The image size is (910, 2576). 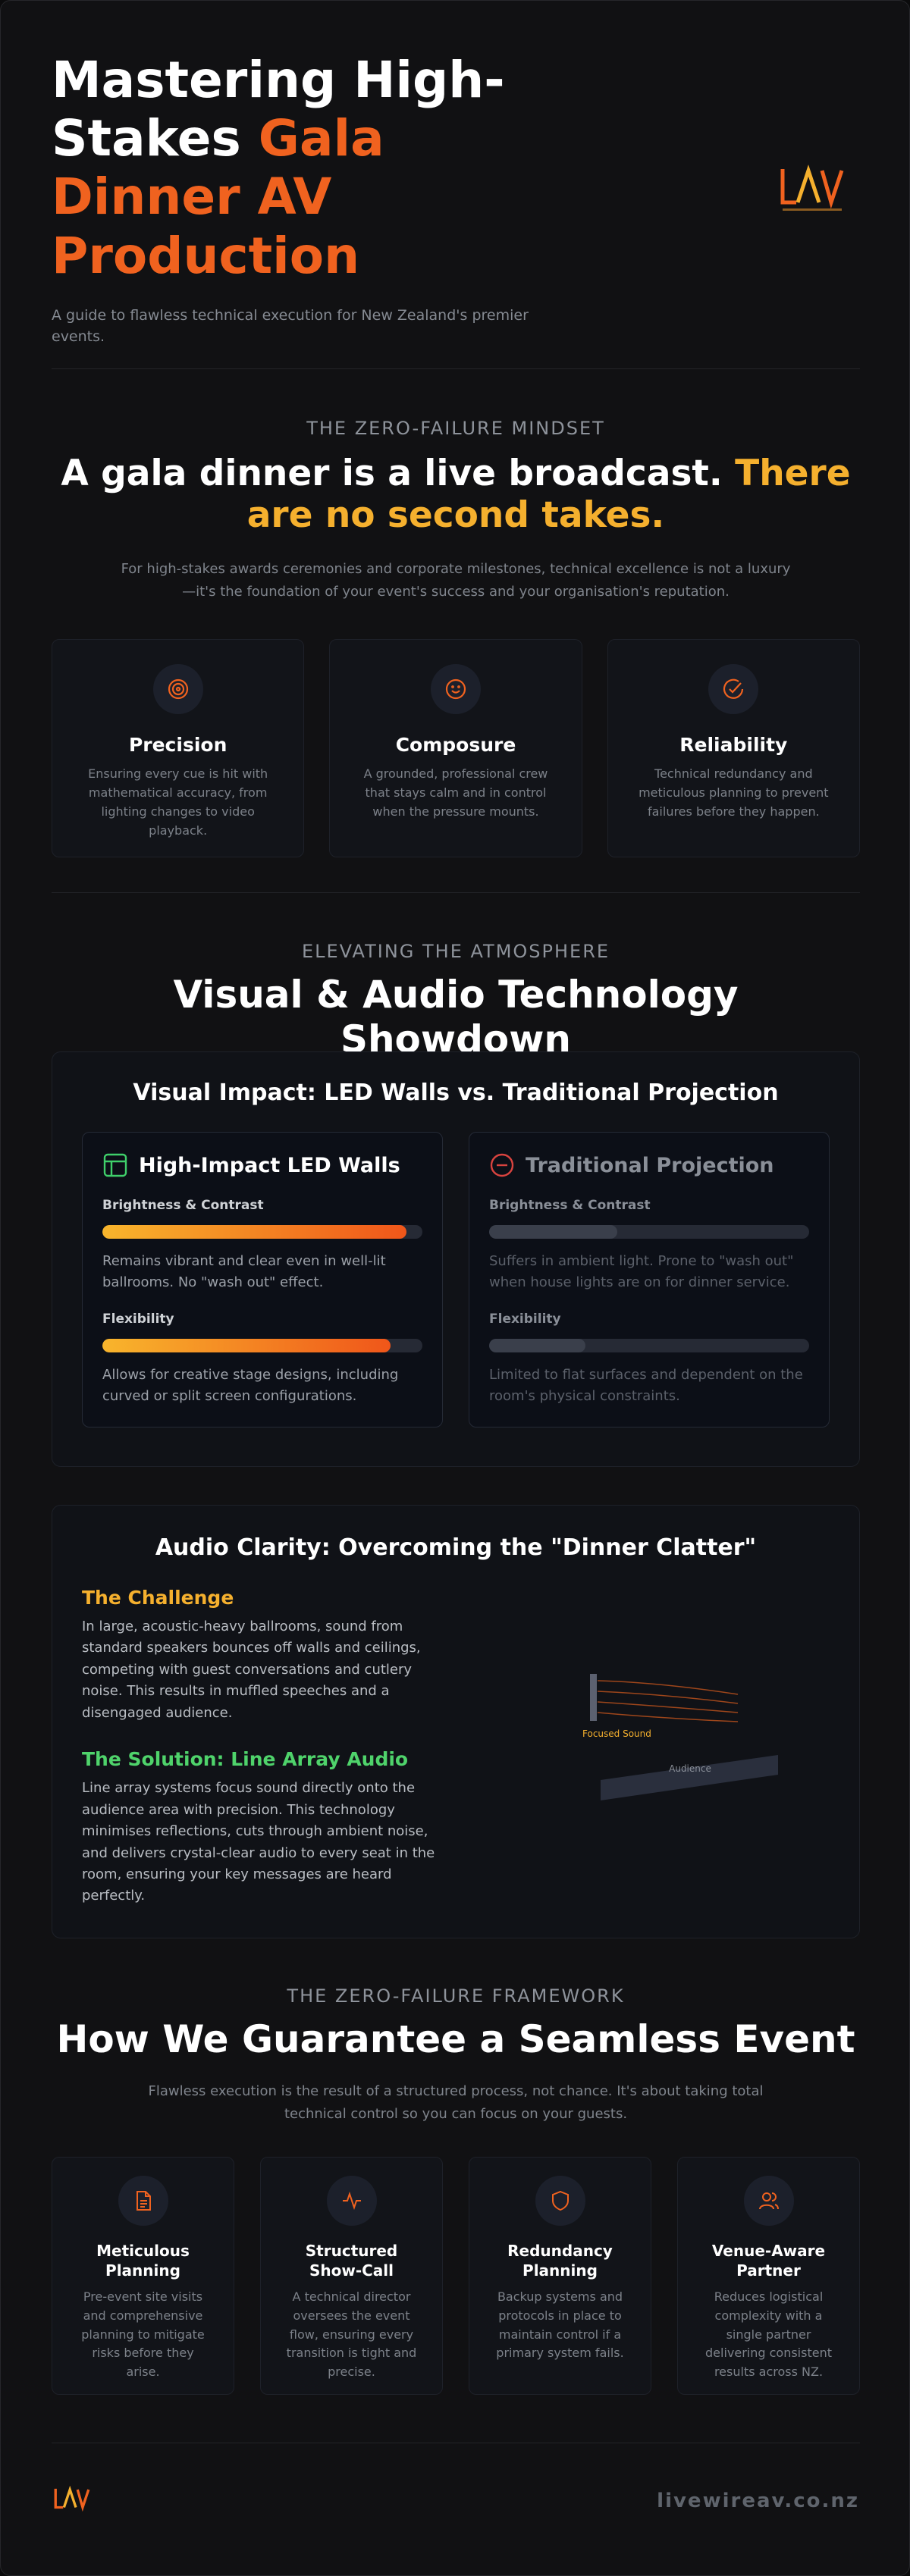 What do you see at coordinates (560, 2261) in the screenshot?
I see `step-title: Redundancy Planning` at bounding box center [560, 2261].